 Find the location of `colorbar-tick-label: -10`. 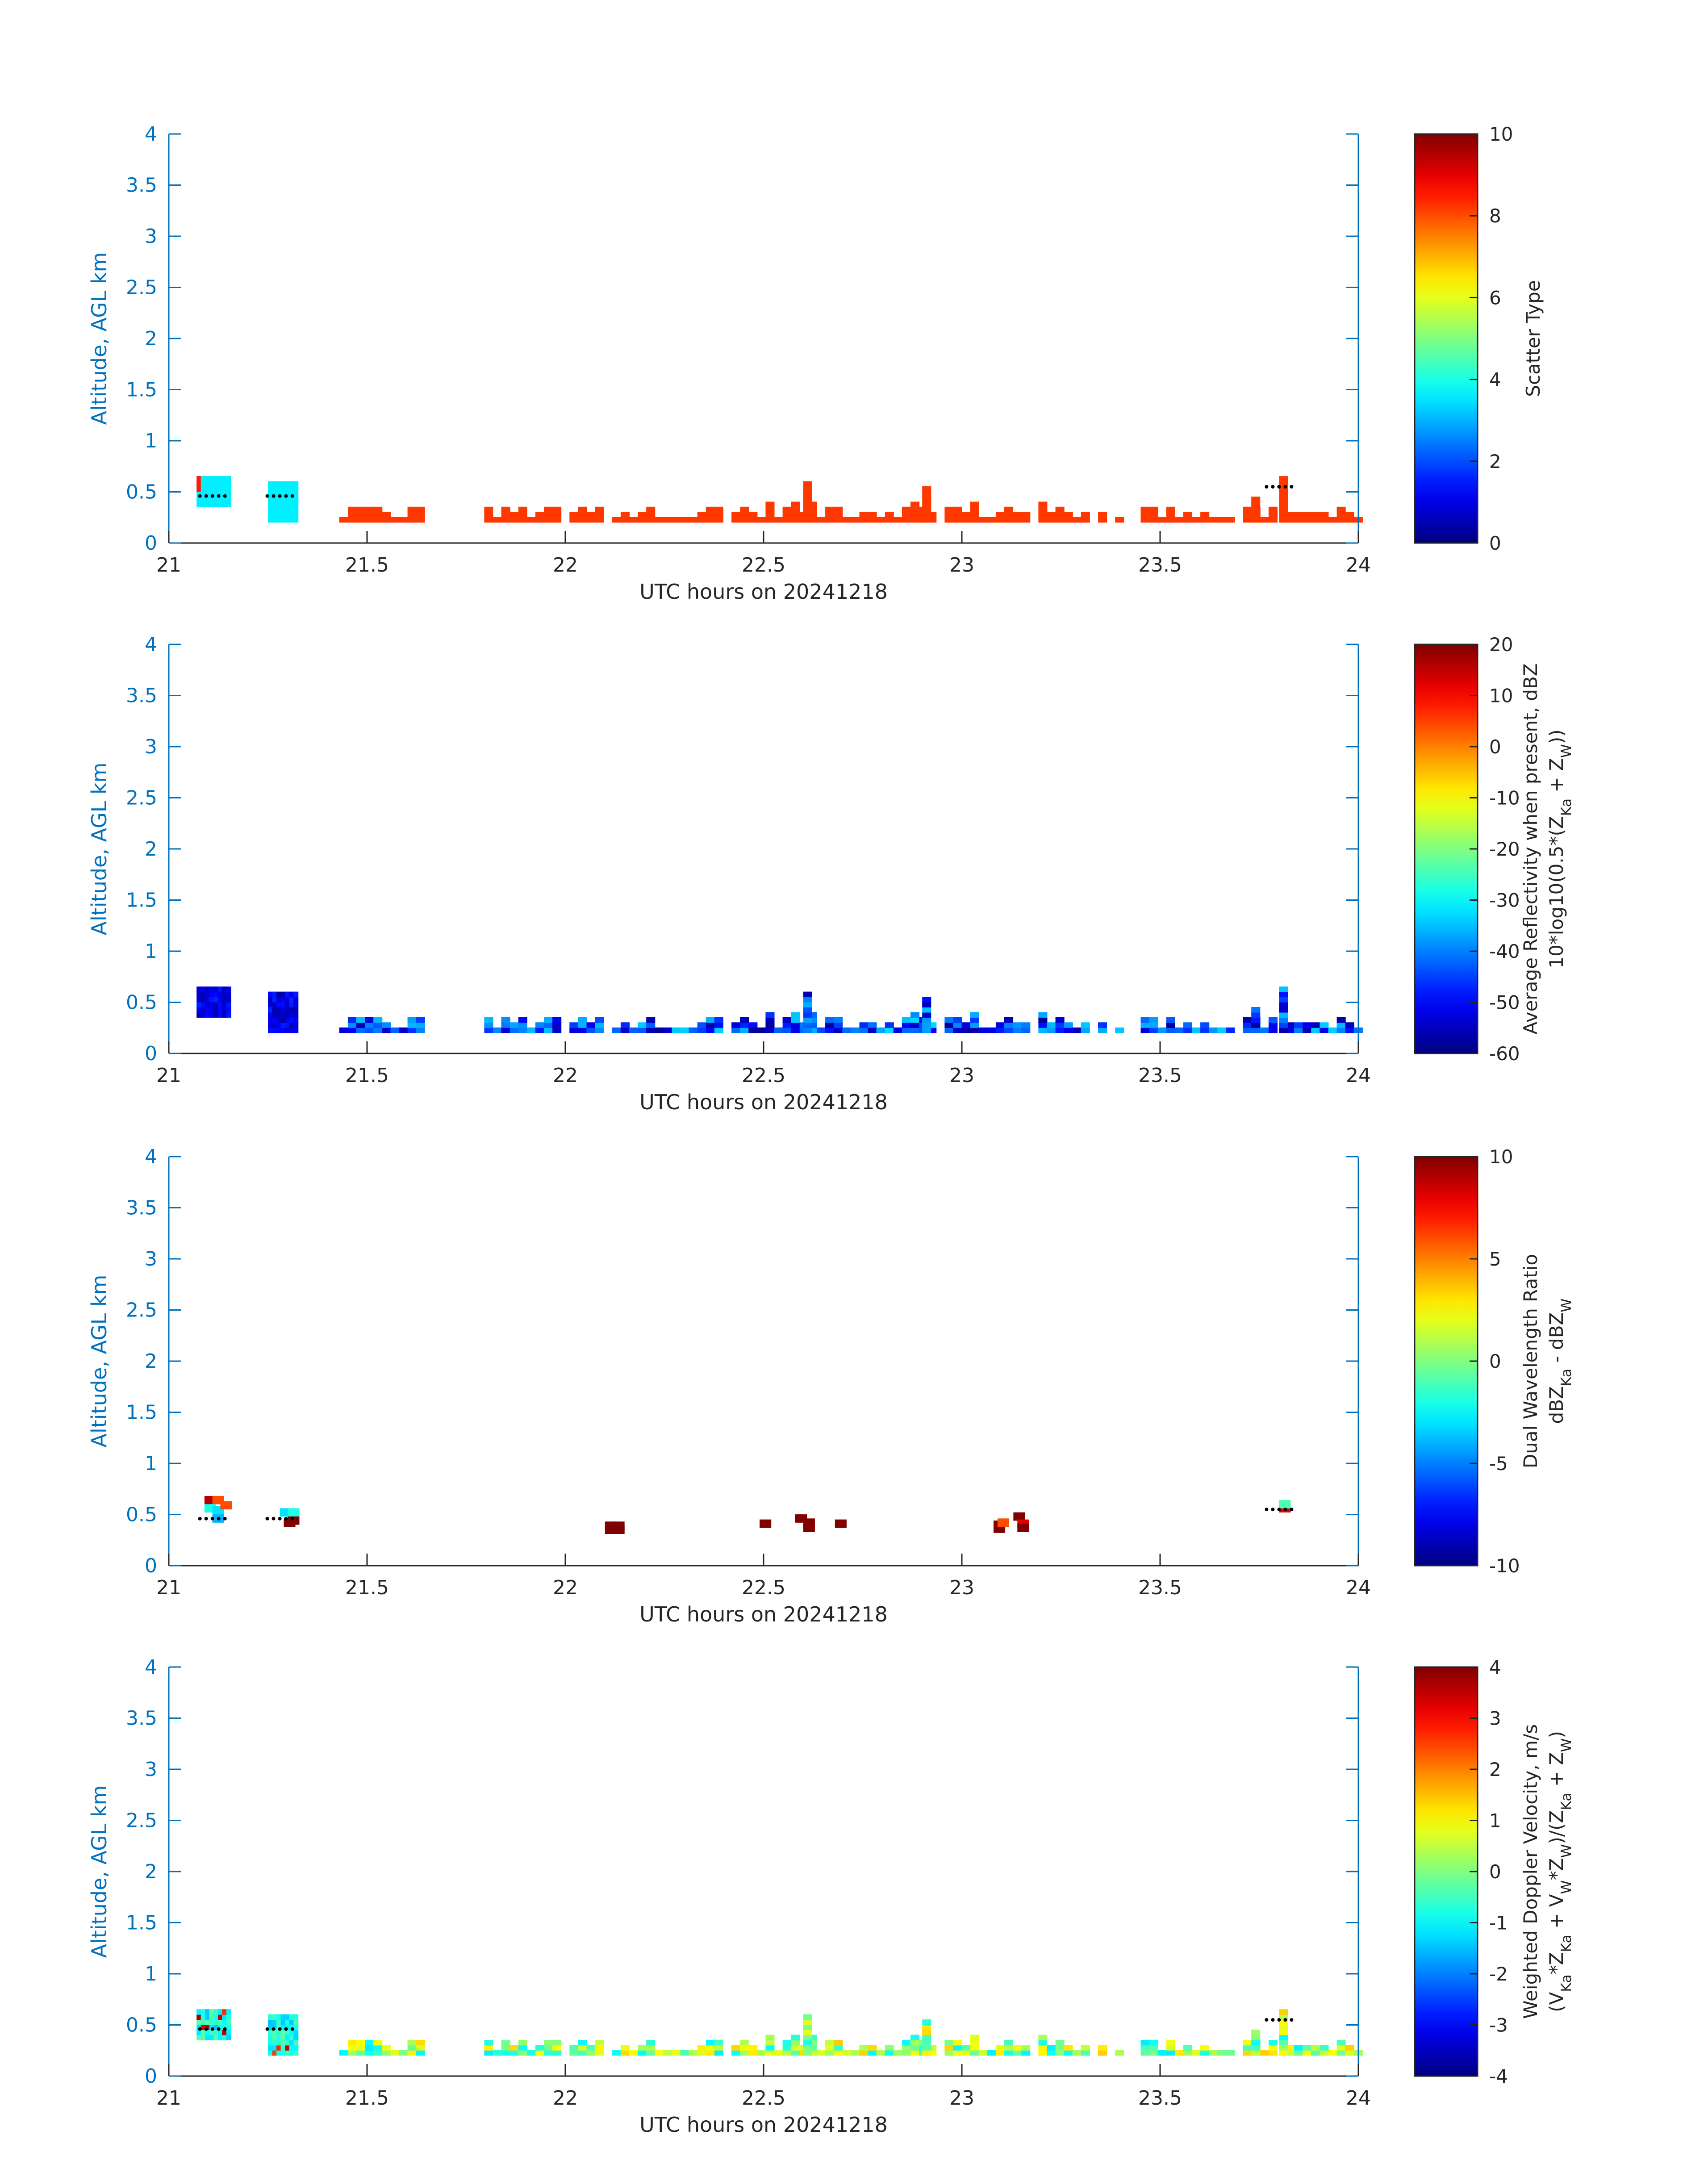

colorbar-tick-label: -10 is located at coordinates (1504, 798).